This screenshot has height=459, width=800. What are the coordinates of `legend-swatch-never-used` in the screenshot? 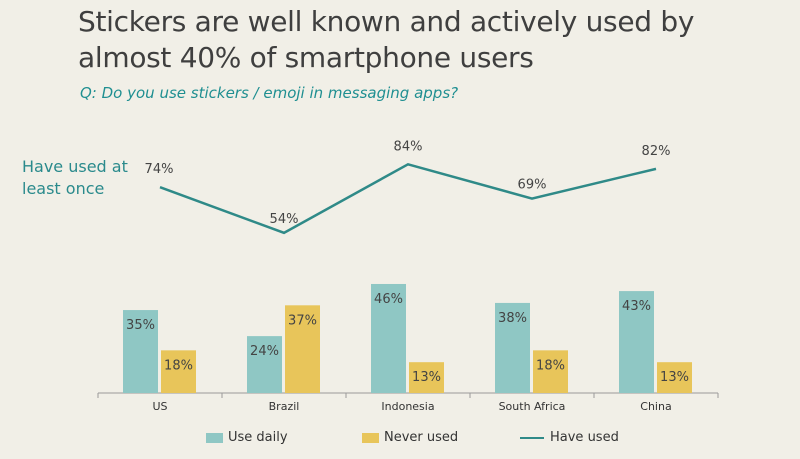 It's located at (370, 437).